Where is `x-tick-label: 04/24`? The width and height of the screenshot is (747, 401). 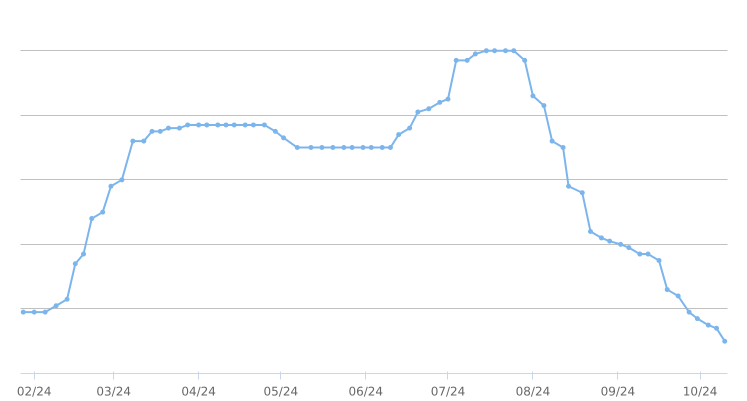 x-tick-label: 04/24 is located at coordinates (198, 391).